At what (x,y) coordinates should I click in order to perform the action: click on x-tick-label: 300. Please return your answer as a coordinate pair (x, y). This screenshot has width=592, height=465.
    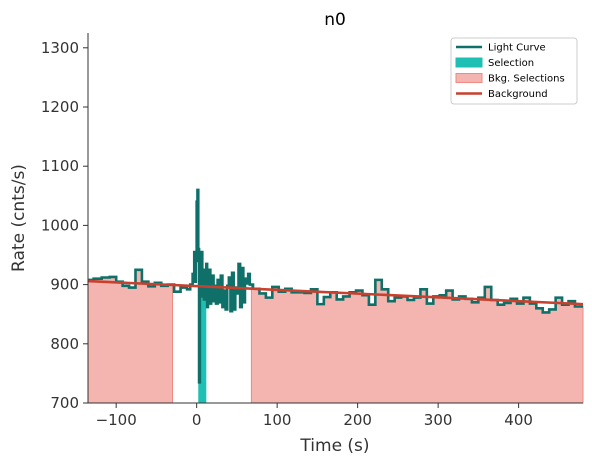
    Looking at the image, I should click on (438, 420).